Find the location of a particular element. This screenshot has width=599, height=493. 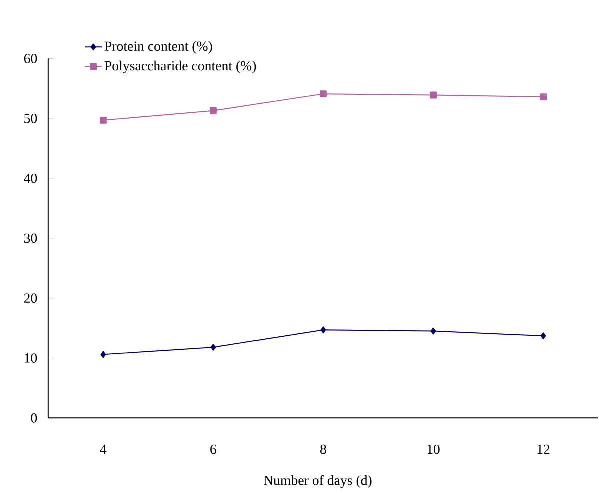

y-tick-label: 50 is located at coordinates (31, 119).